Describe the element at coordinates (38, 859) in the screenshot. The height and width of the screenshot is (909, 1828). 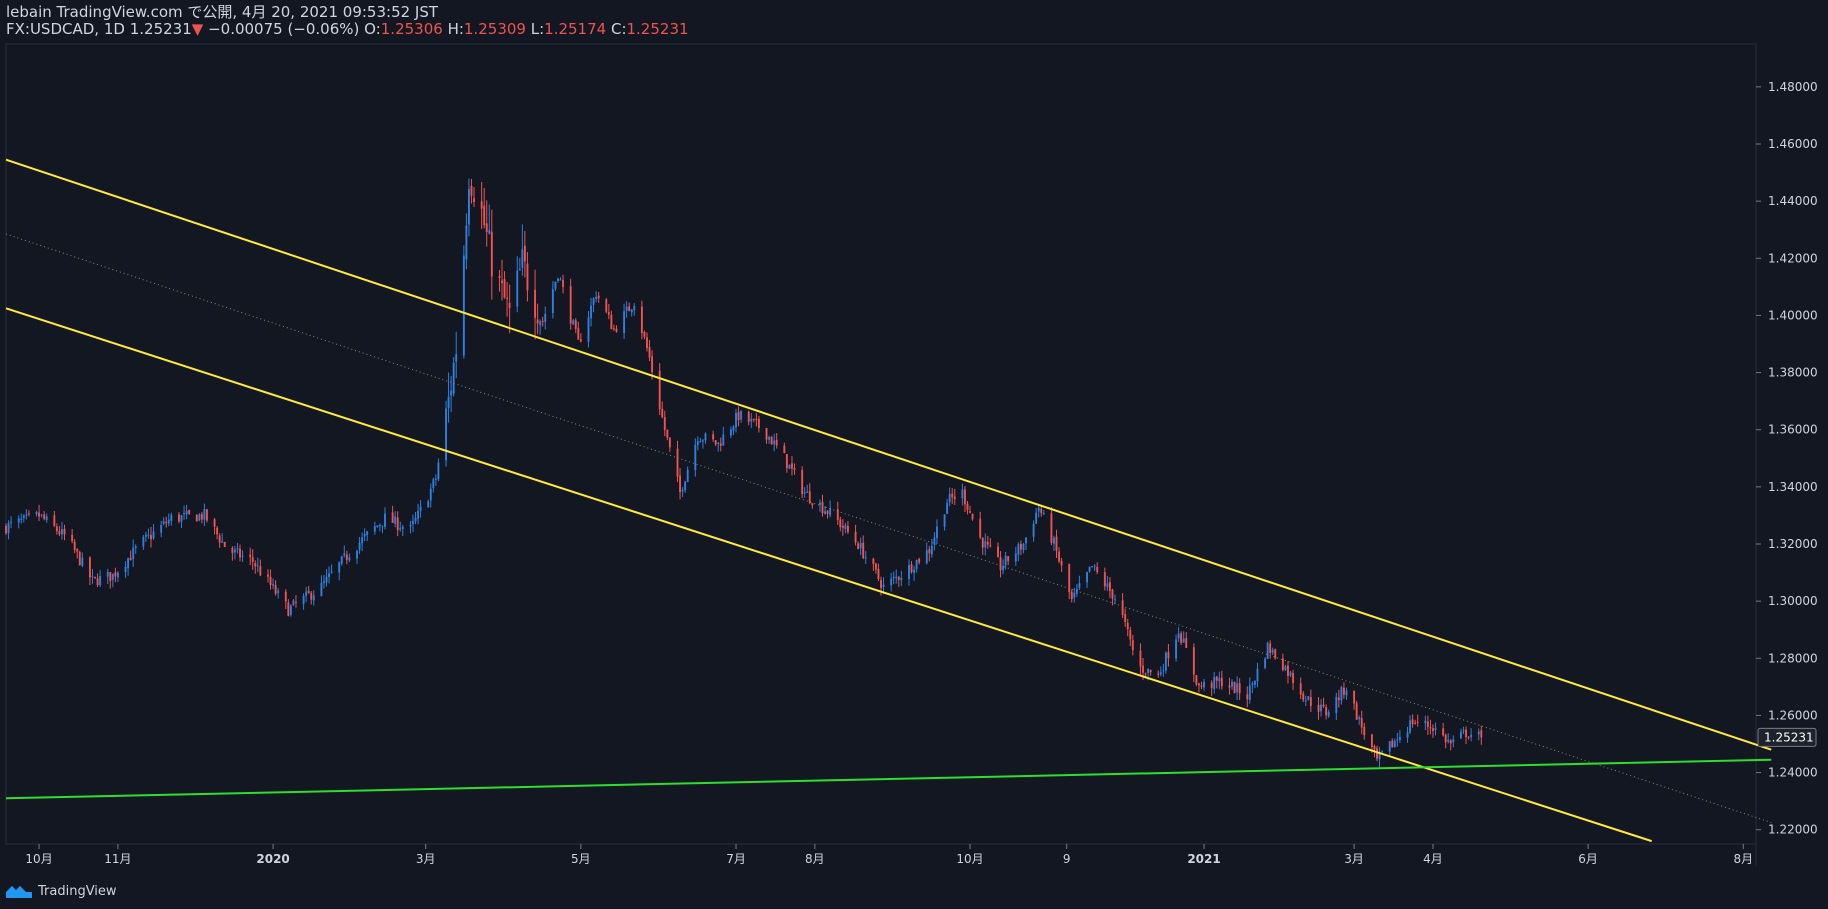
I see `time-tick-label: 10月` at that location.